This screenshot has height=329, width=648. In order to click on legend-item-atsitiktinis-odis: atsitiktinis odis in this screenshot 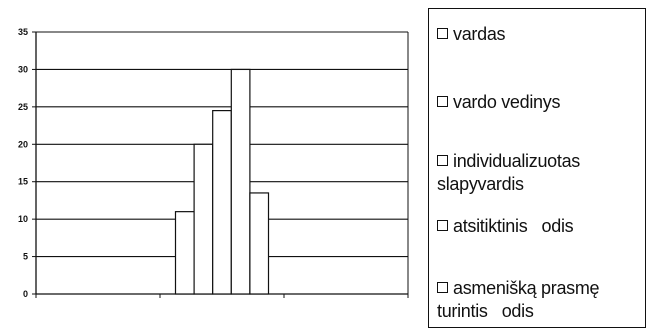, I will do `click(540, 226)`.